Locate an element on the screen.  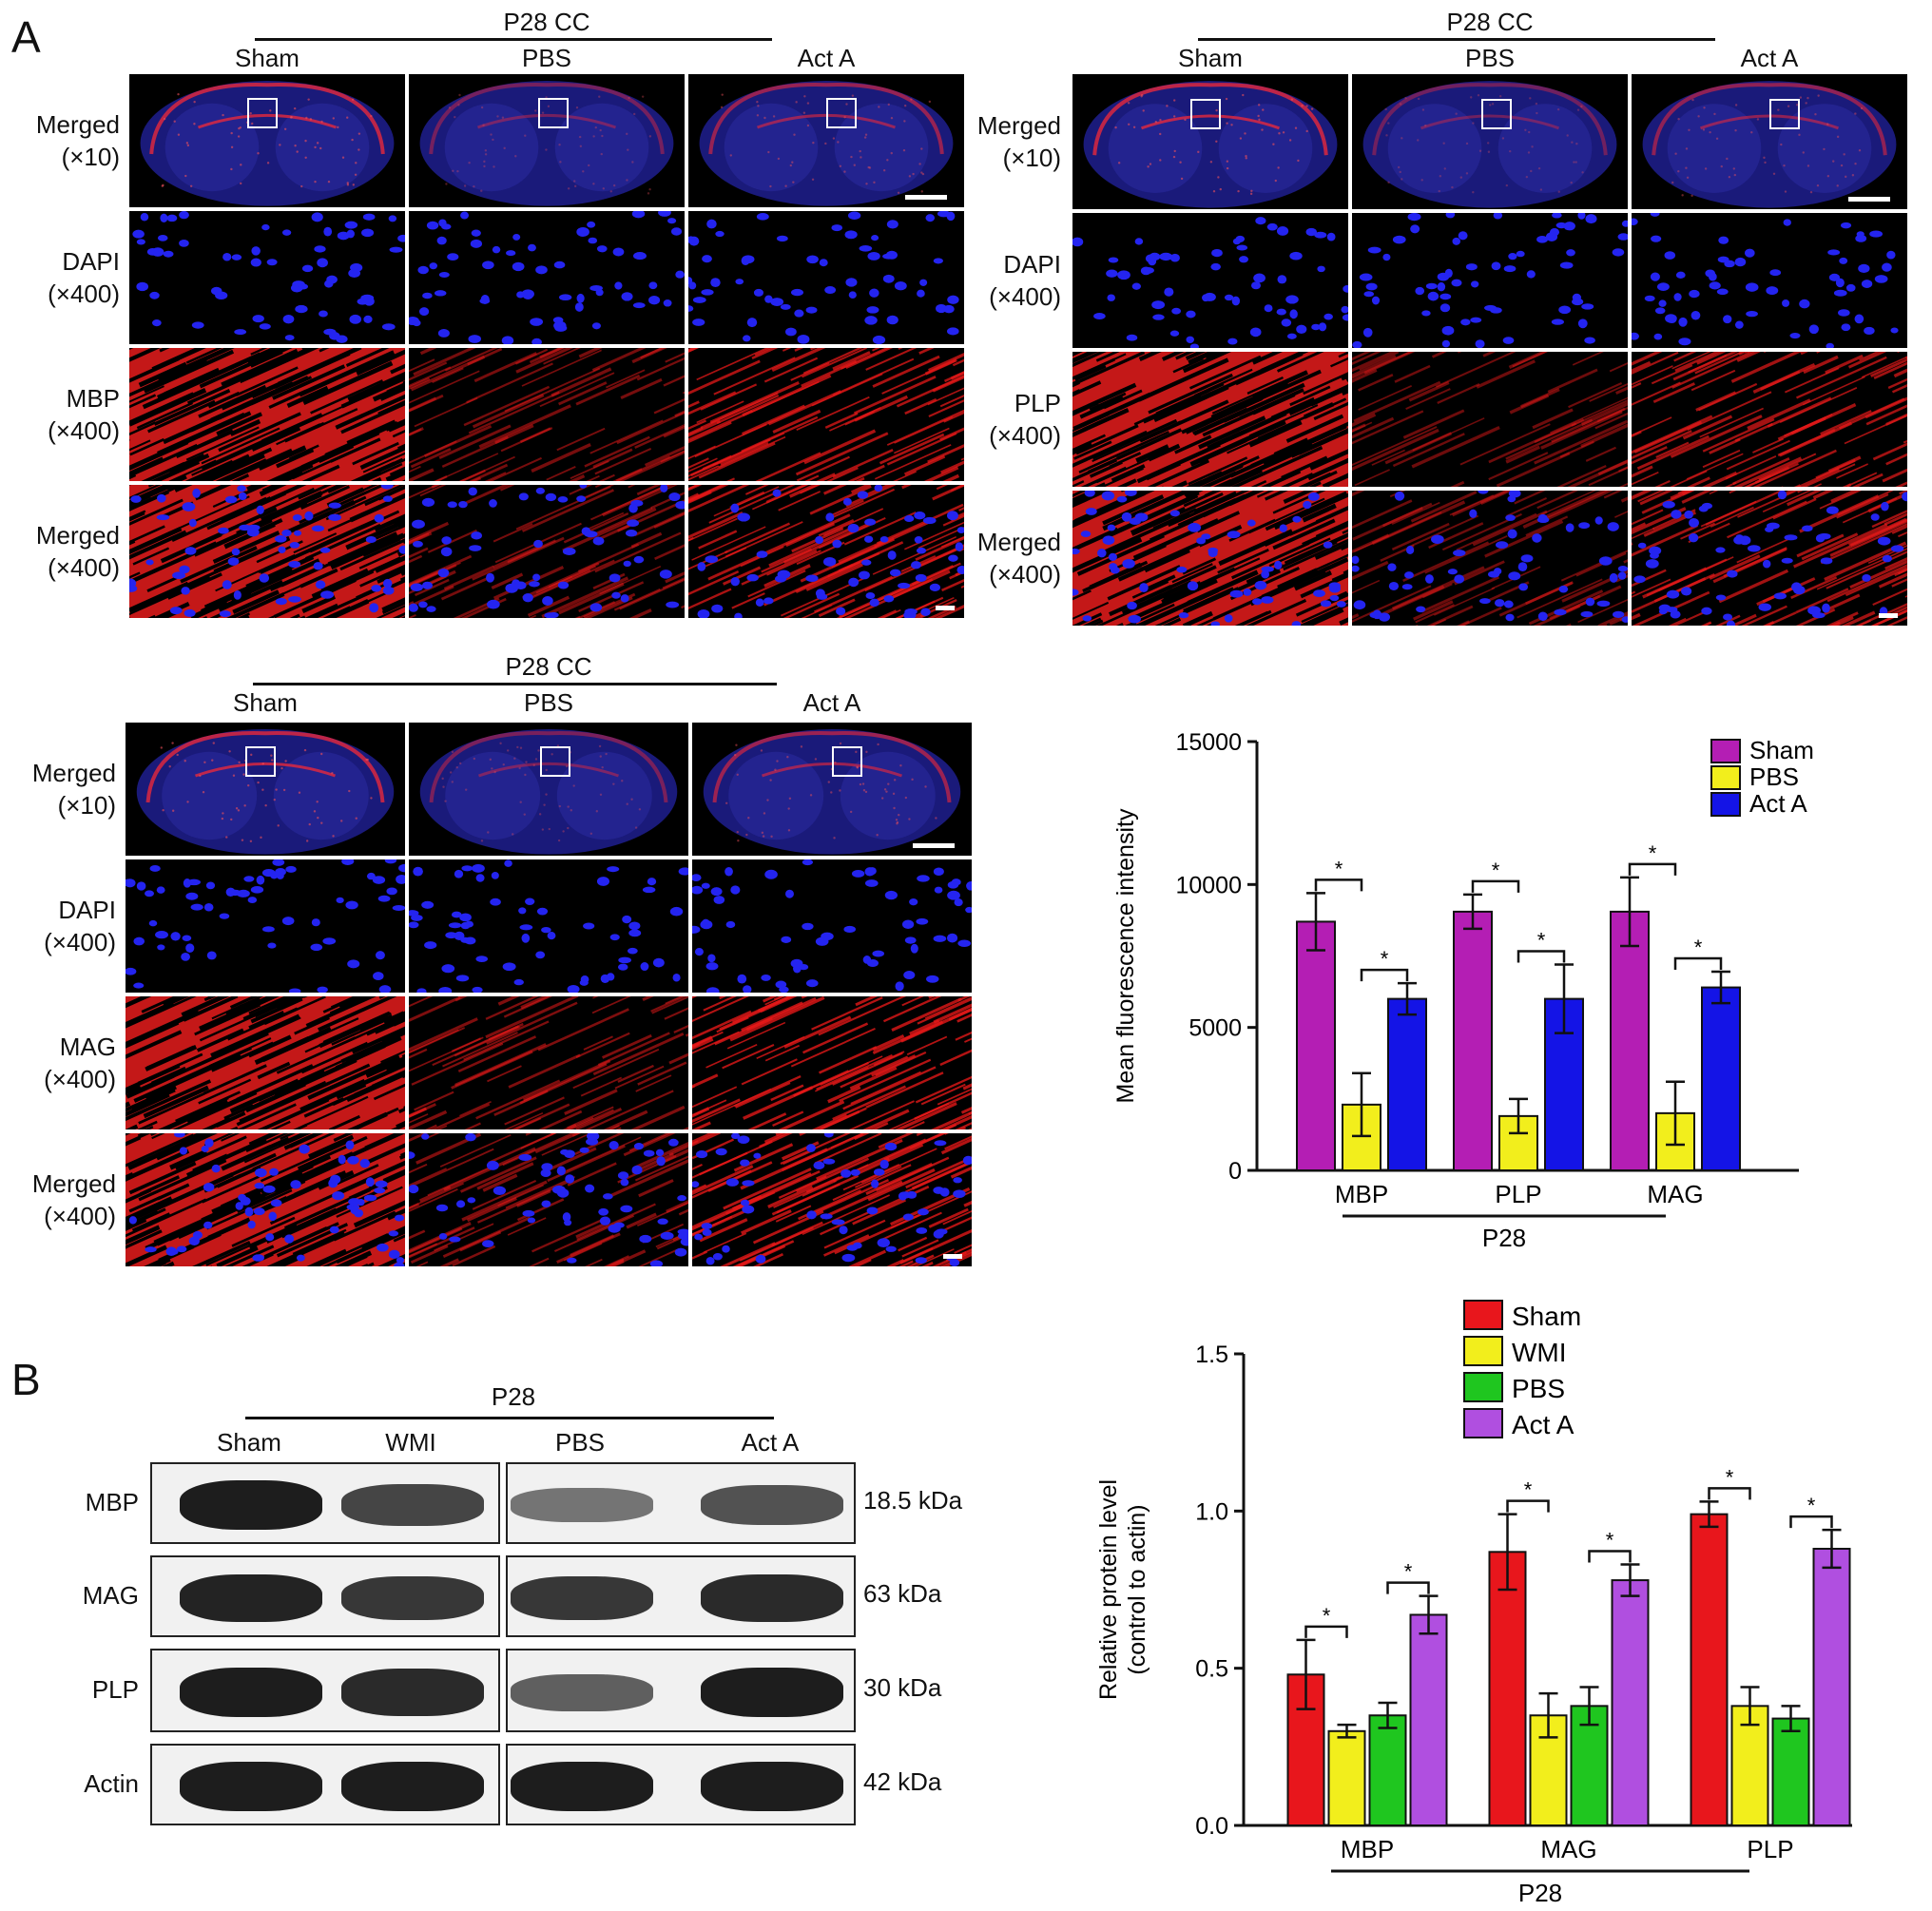
y-tick-label: 15000 is located at coordinates (1208, 742).